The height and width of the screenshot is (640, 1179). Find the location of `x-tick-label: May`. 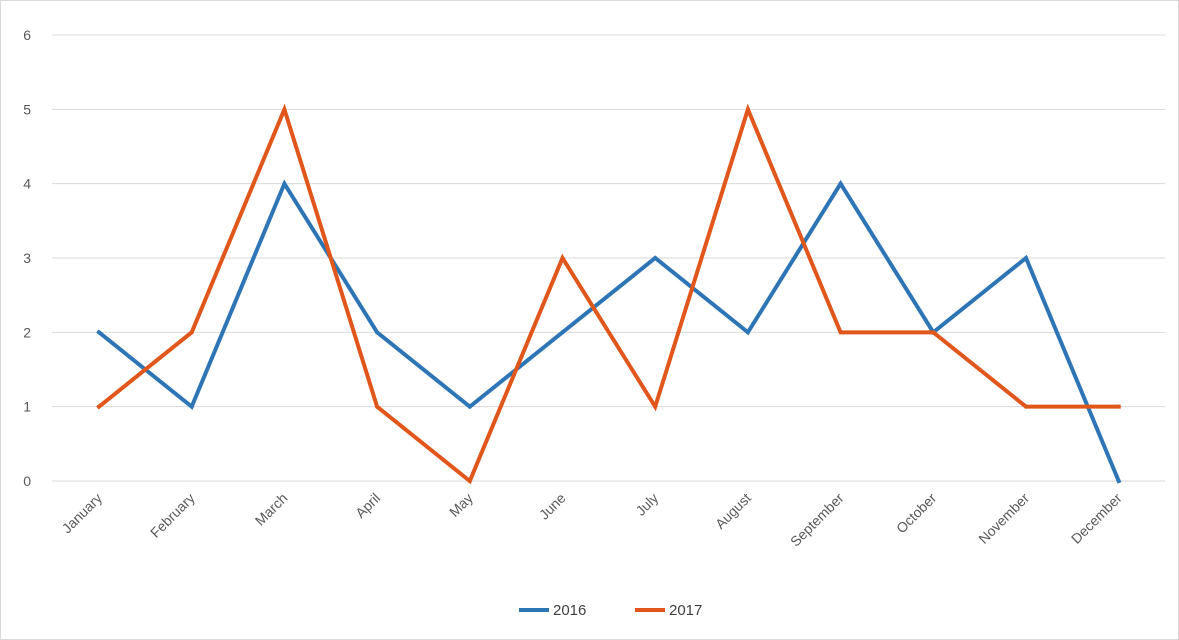

x-tick-label: May is located at coordinates (461, 505).